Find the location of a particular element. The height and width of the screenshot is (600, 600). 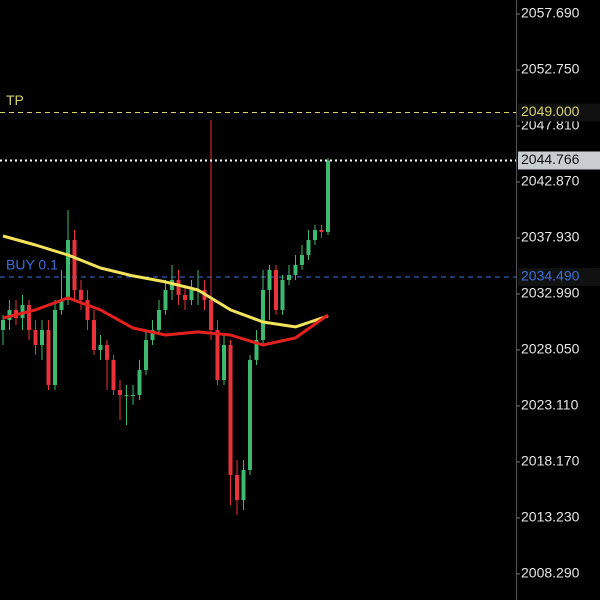

y-tick-label: 2037.930 is located at coordinates (550, 237).